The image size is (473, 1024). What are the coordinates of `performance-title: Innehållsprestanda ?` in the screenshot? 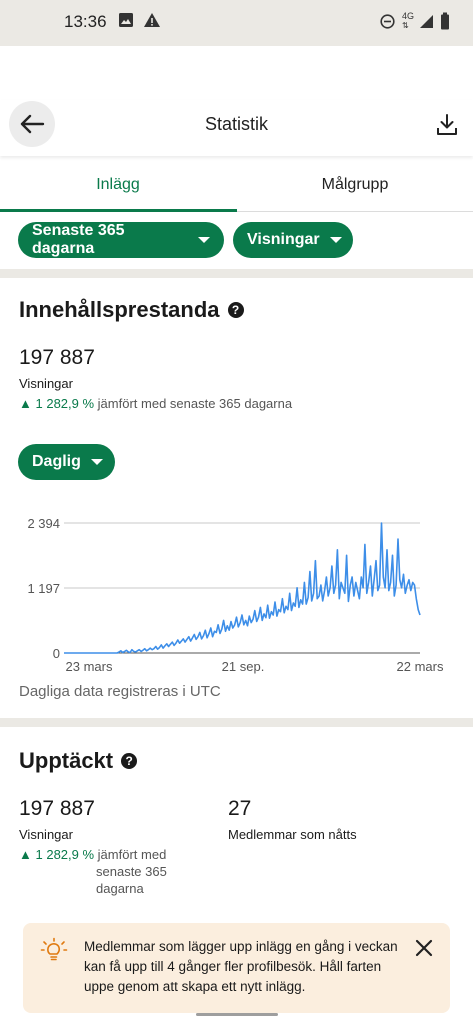 It's located at (131, 310).